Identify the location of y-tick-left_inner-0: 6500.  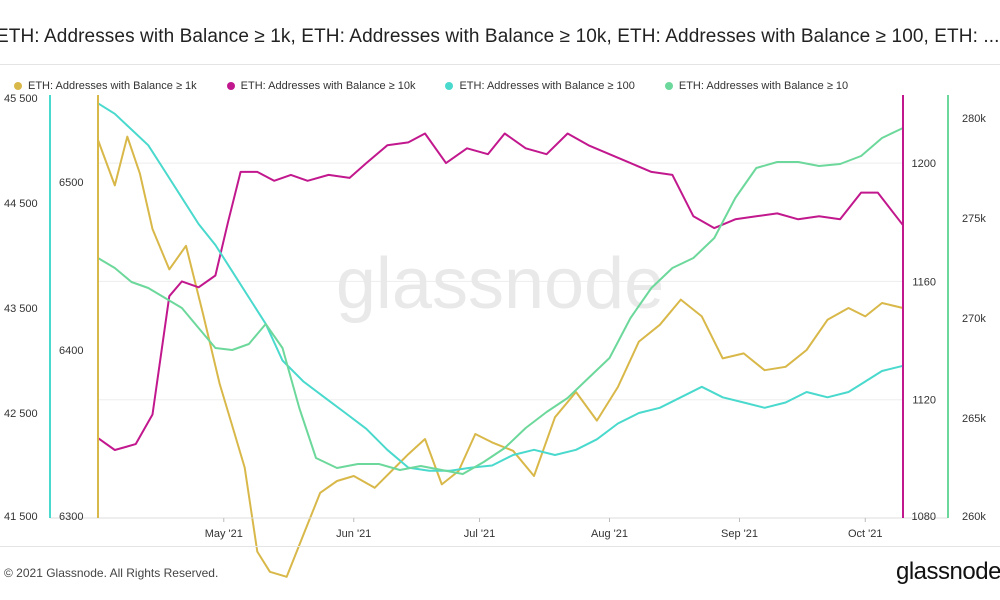
(71, 183).